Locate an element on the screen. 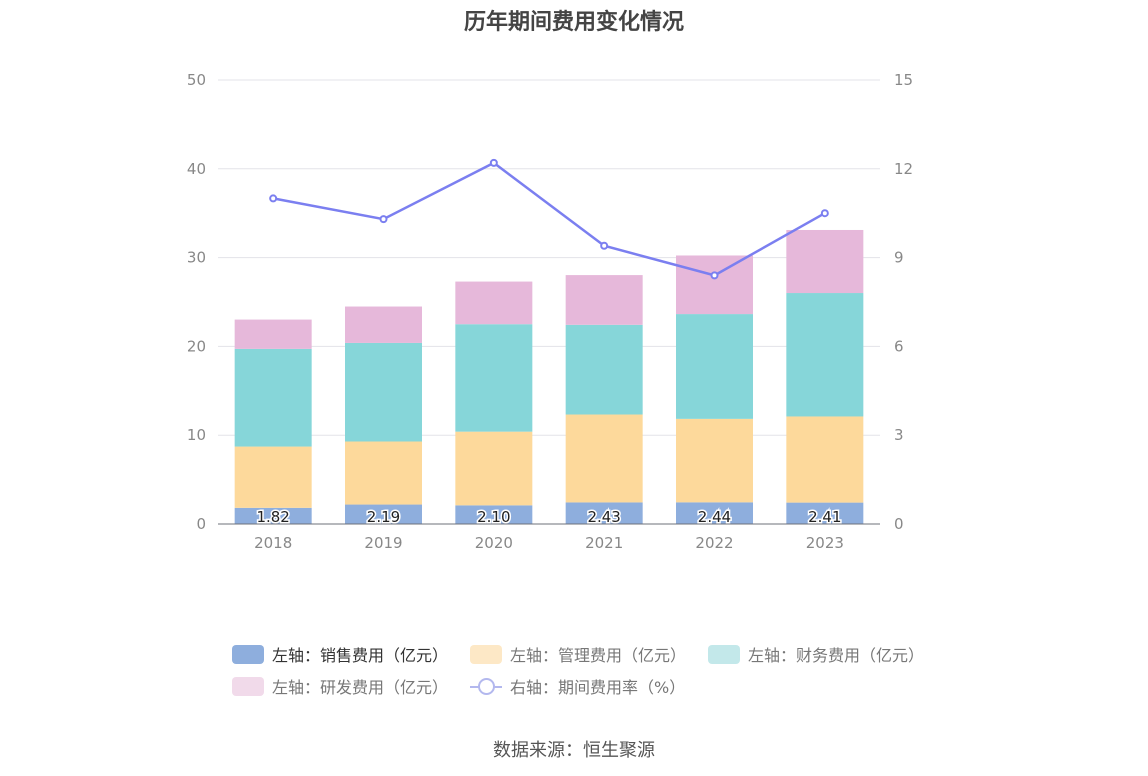  y-left-tick-label: 20 is located at coordinates (196, 346).